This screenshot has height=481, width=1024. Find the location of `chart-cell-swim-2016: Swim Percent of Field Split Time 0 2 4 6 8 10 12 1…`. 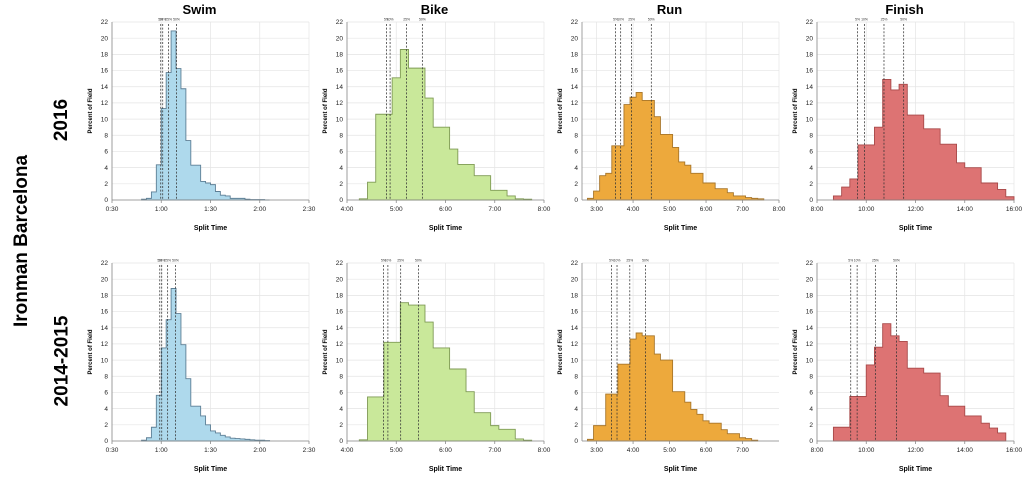

chart-cell-swim-2016: Swim Percent of Field Split Time 0 2 4 6 8 10 12 1… is located at coordinates (199, 120).